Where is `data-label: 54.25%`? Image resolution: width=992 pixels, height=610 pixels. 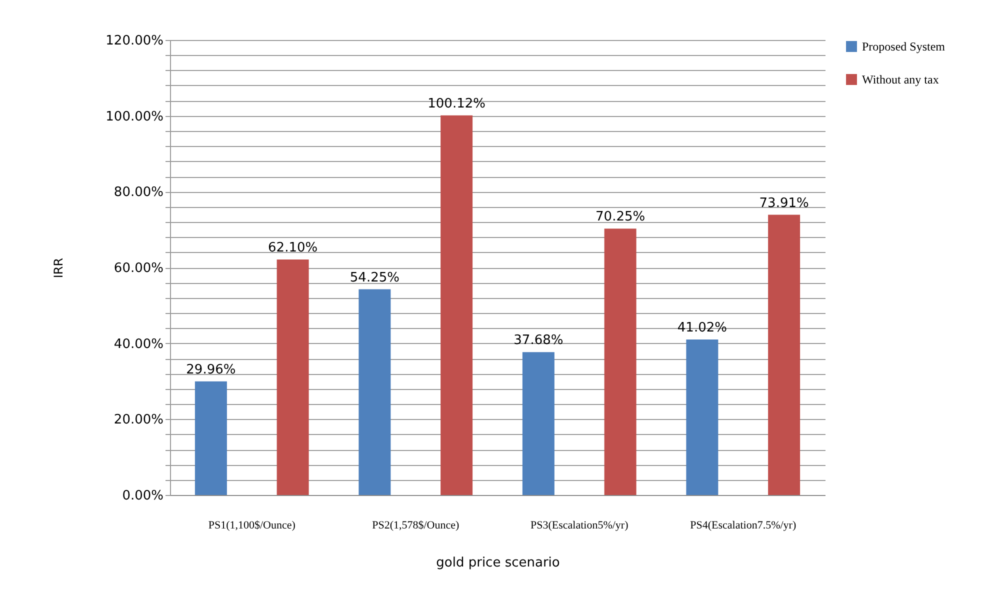
data-label: 54.25% is located at coordinates (375, 278).